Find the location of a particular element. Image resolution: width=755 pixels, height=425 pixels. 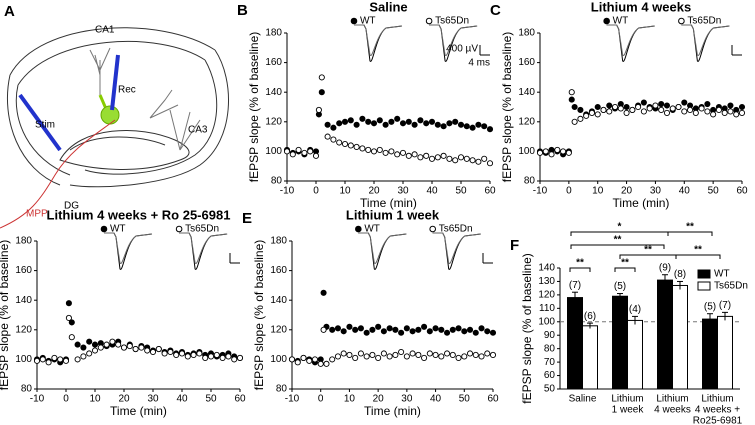

panel-letter: C is located at coordinates (495, 10).